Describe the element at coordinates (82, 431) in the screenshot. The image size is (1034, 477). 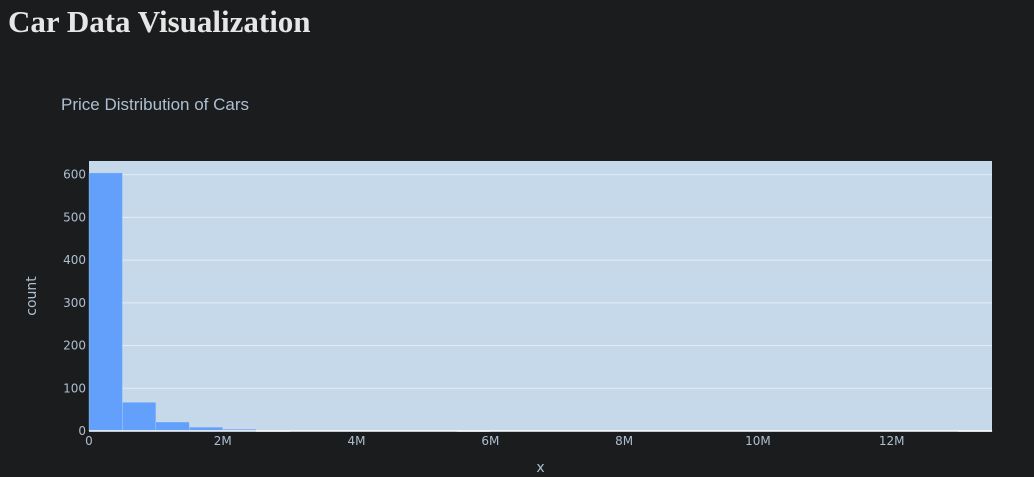
I see `y-tick-label: 0` at that location.